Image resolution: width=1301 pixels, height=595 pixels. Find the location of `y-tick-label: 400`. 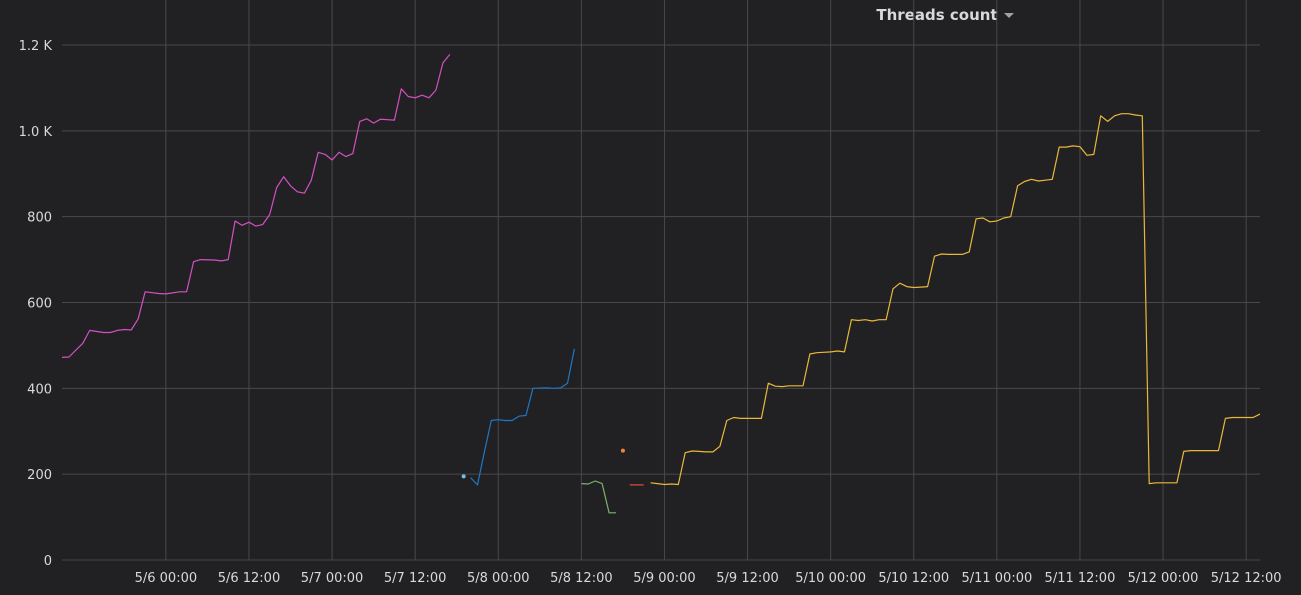

y-tick-label: 400 is located at coordinates (39, 389).